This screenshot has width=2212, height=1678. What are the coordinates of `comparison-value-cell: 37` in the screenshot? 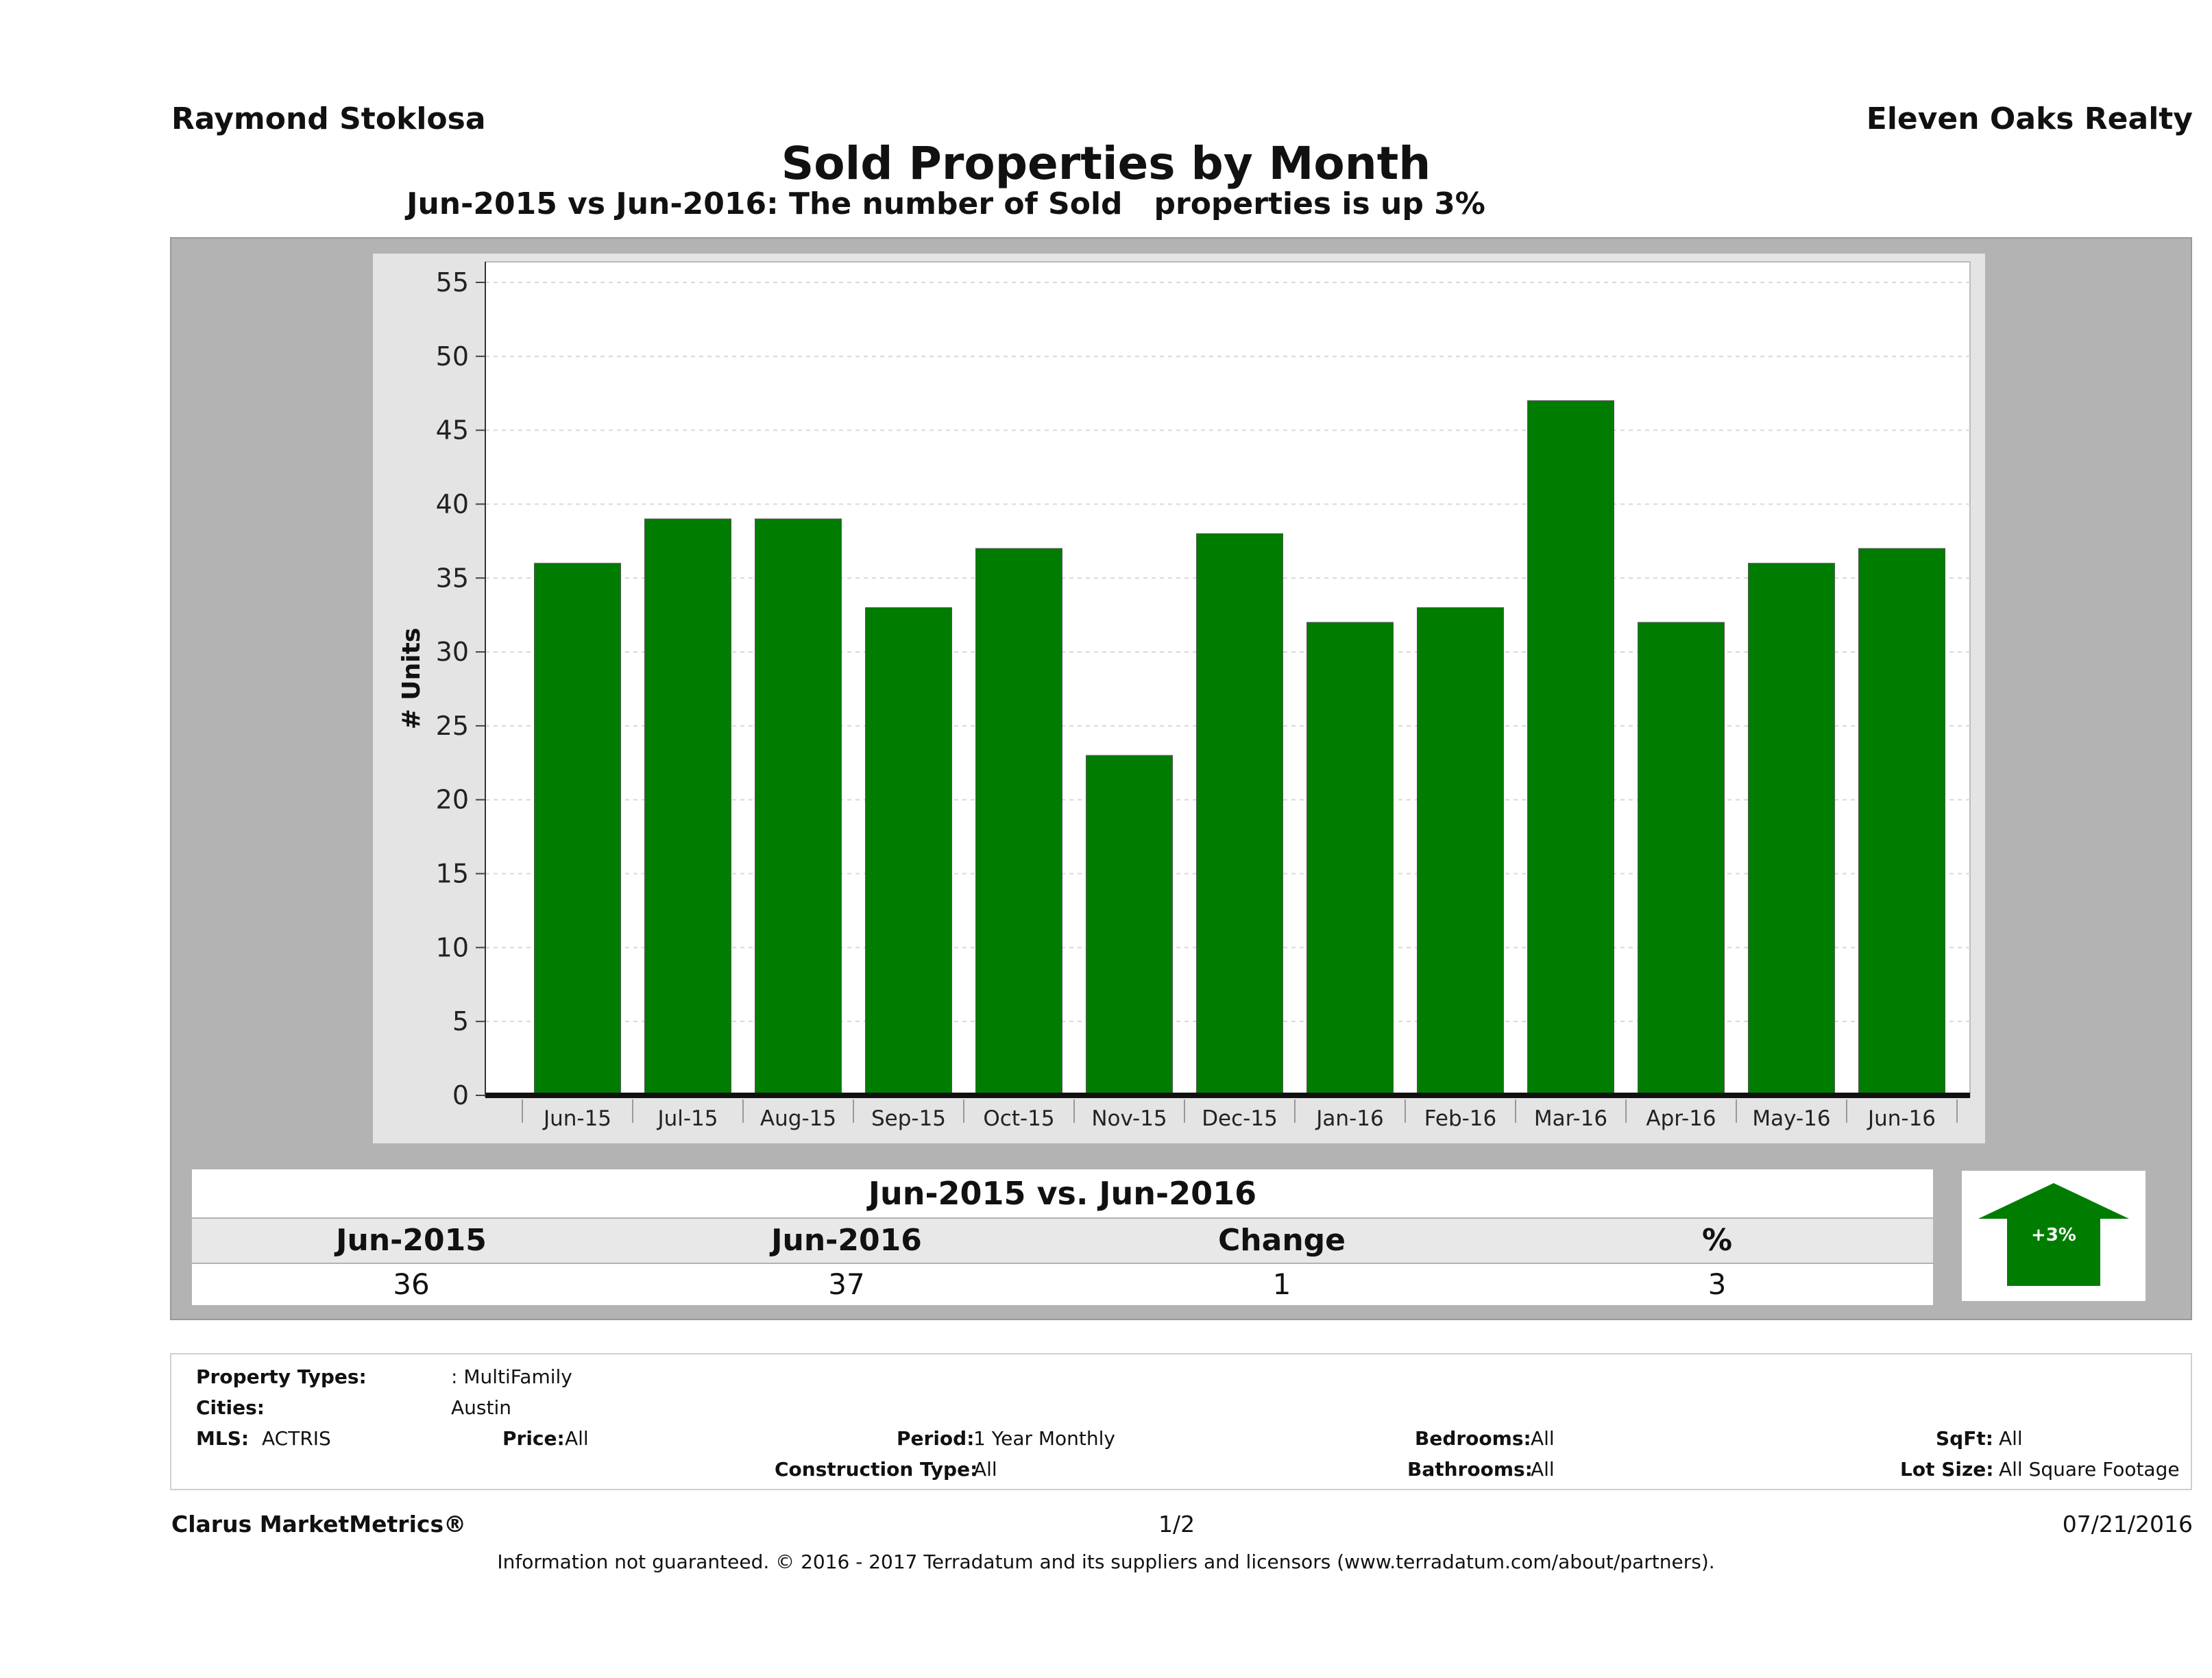 It's located at (846, 1284).